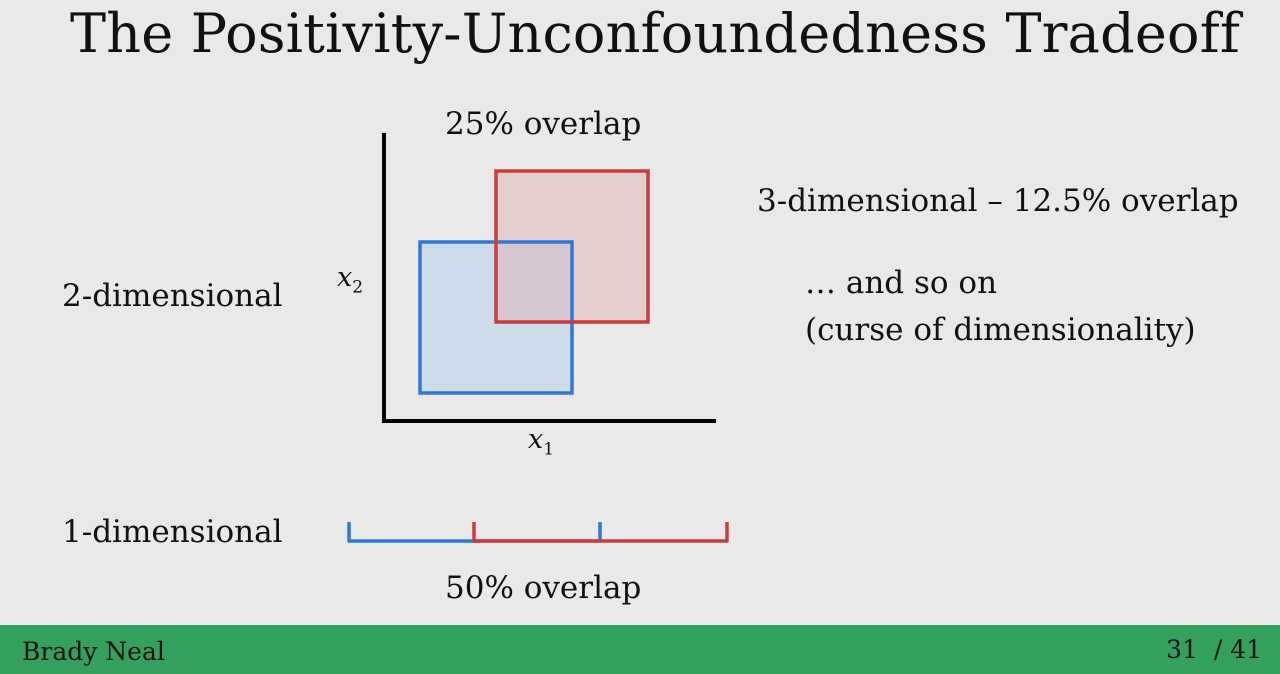  What do you see at coordinates (534, 282) in the screenshot?
I see `overlap-region` at bounding box center [534, 282].